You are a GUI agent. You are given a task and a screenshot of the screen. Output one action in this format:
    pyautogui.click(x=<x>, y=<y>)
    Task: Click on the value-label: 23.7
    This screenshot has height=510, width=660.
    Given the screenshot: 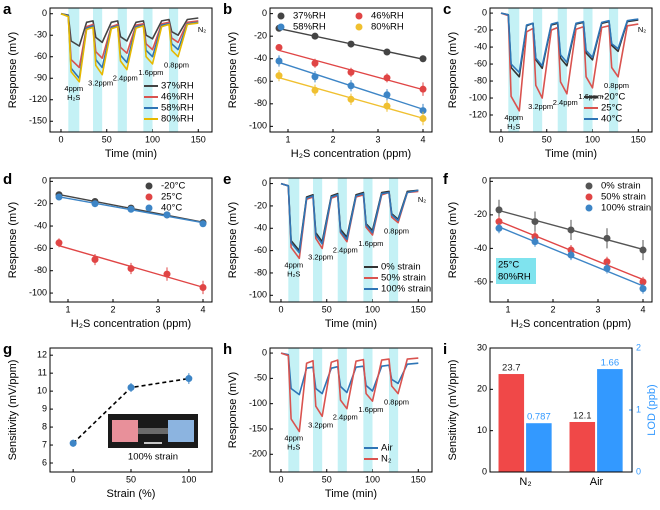 What is the action you would take?
    pyautogui.click(x=511, y=368)
    